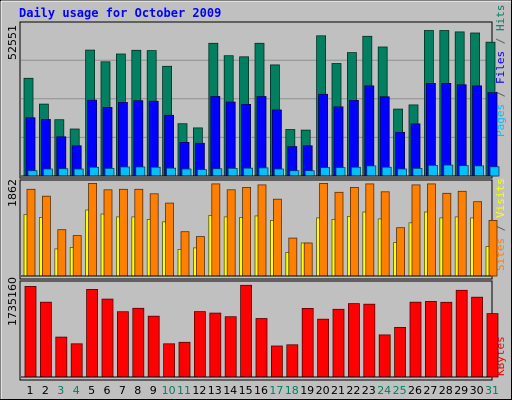 Image resolution: width=512 pixels, height=400 pixels. What do you see at coordinates (12, 42) in the screenshot?
I see `hits-ymax-label: 52551` at bounding box center [12, 42].